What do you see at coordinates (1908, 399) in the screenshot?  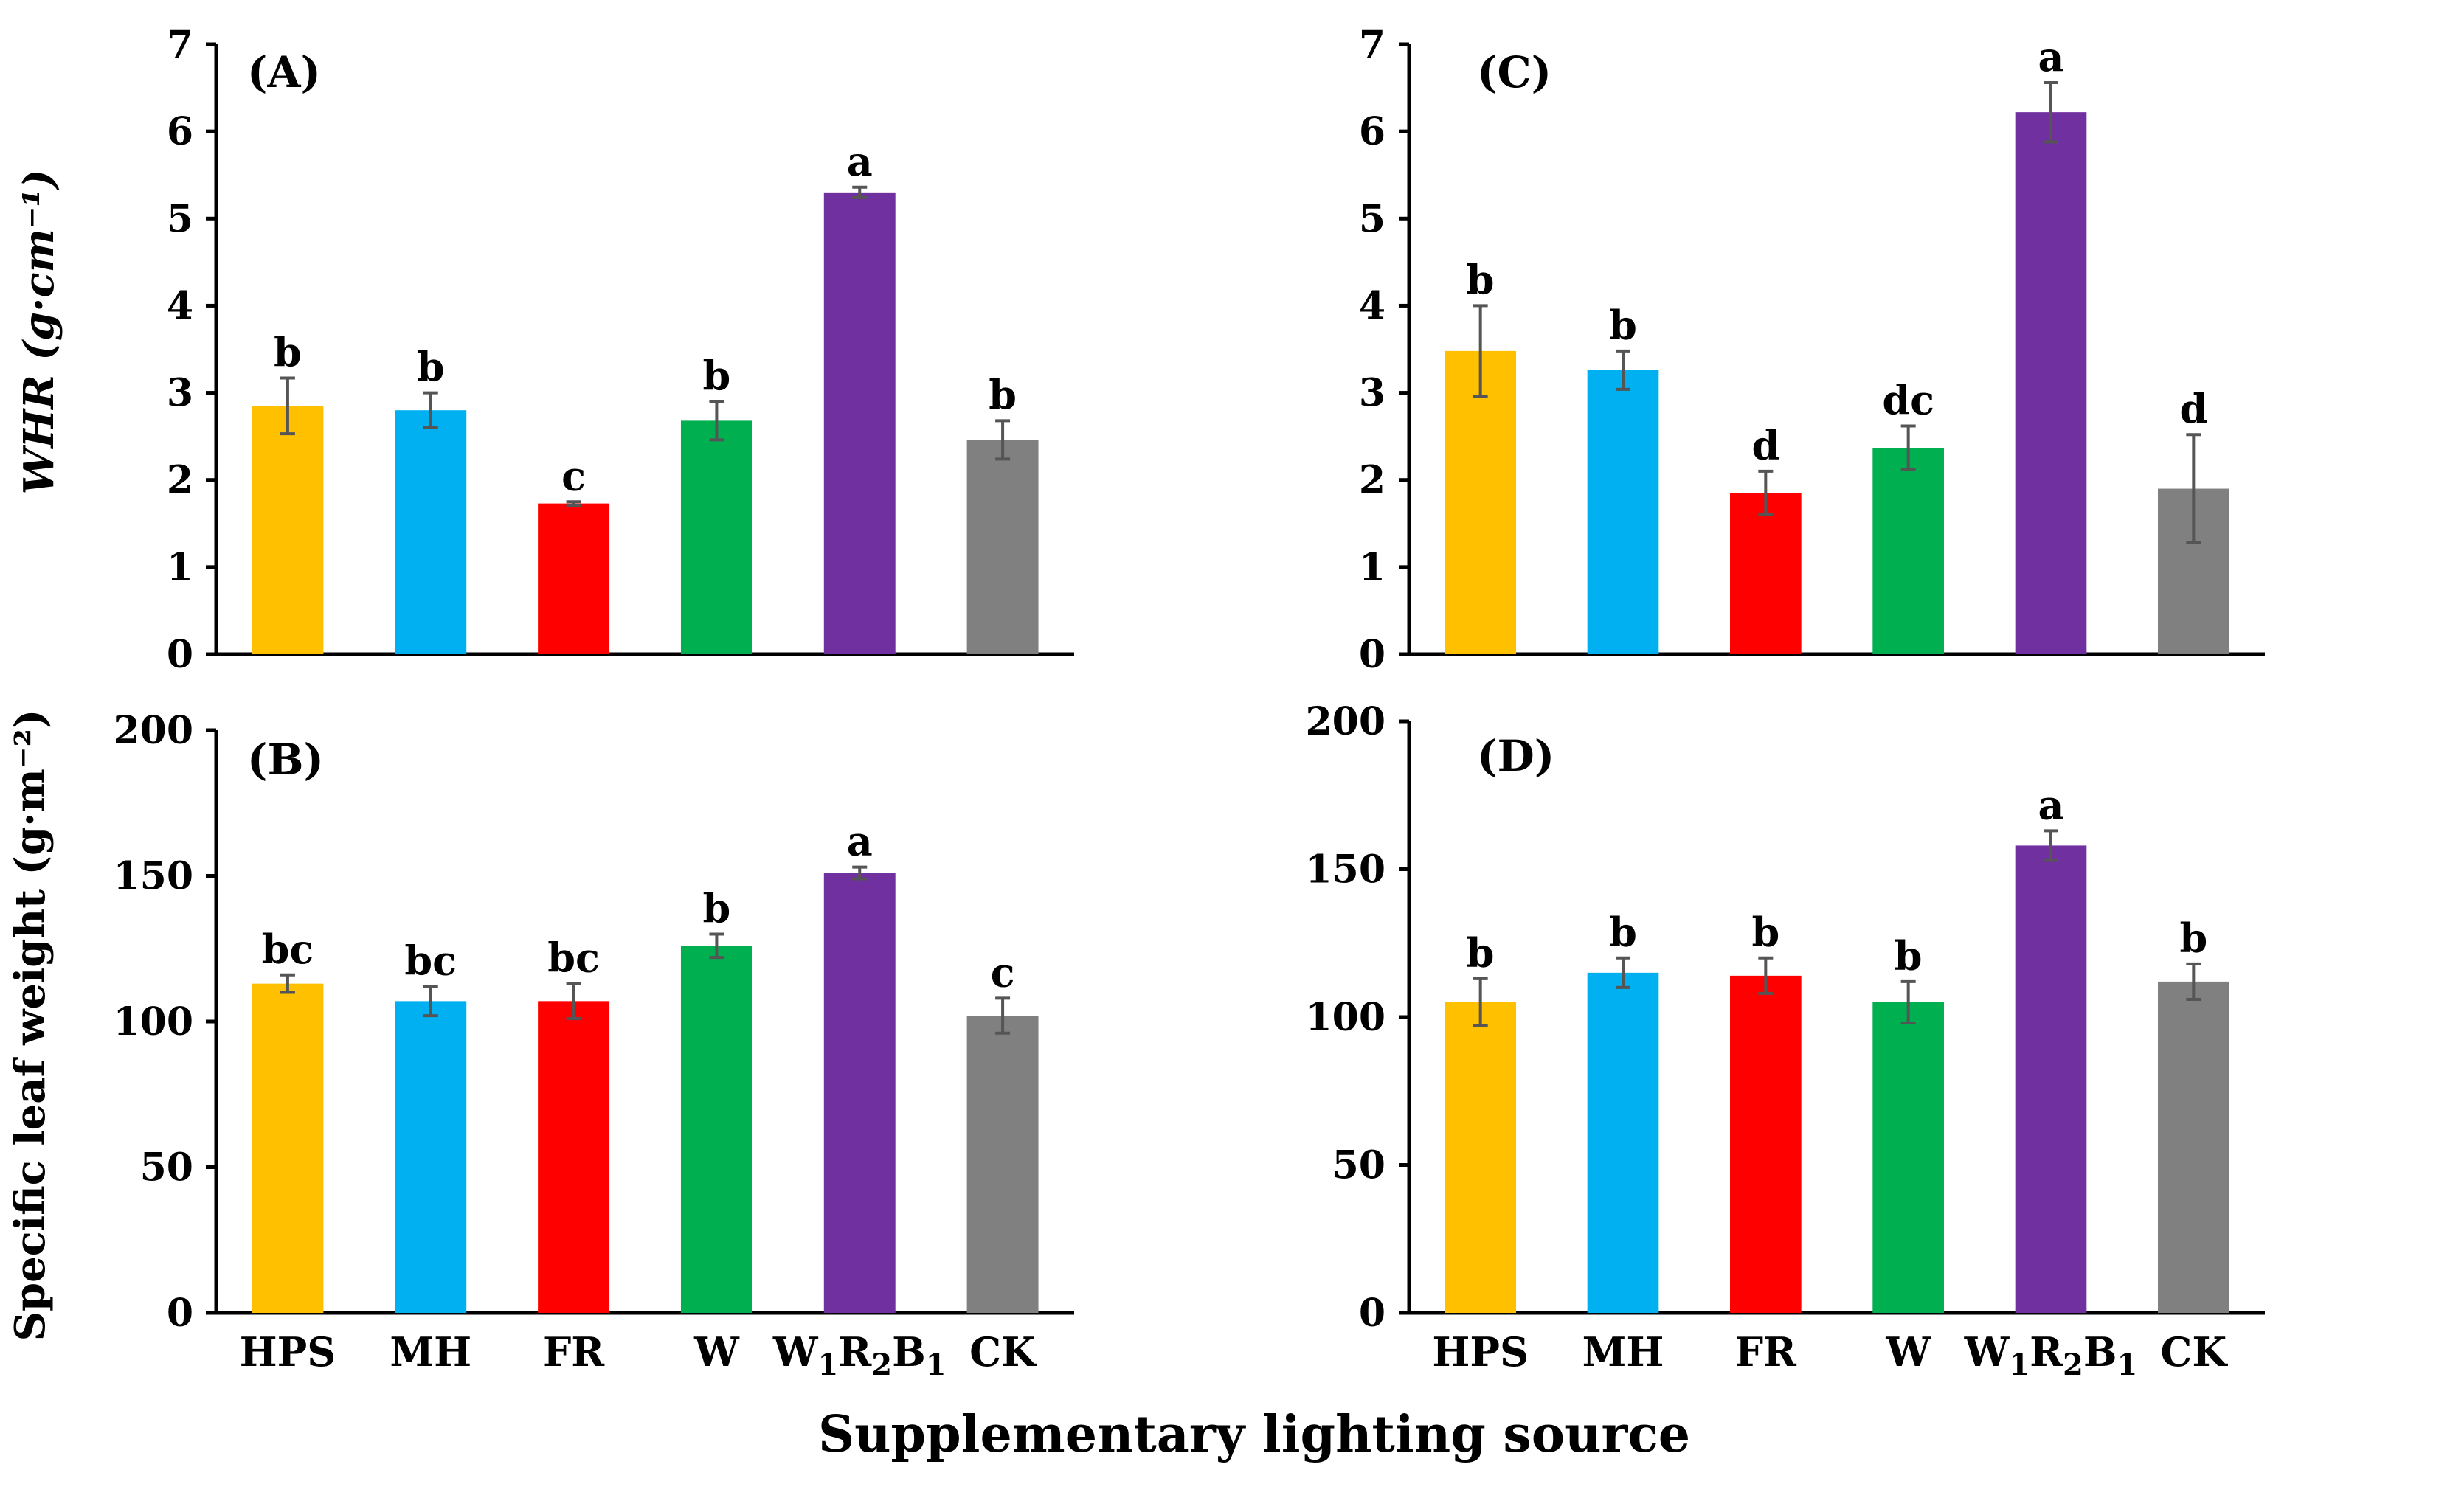 I see `significance-letter: dc` at bounding box center [1908, 399].